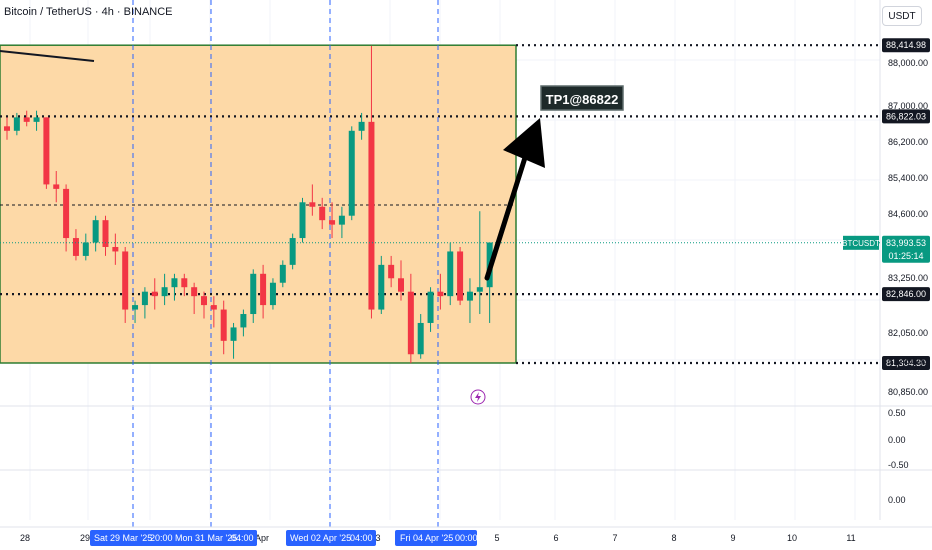 The width and height of the screenshot is (932, 550). Describe the element at coordinates (555, 538) in the screenshot. I see `time-tick-label: 6` at that location.